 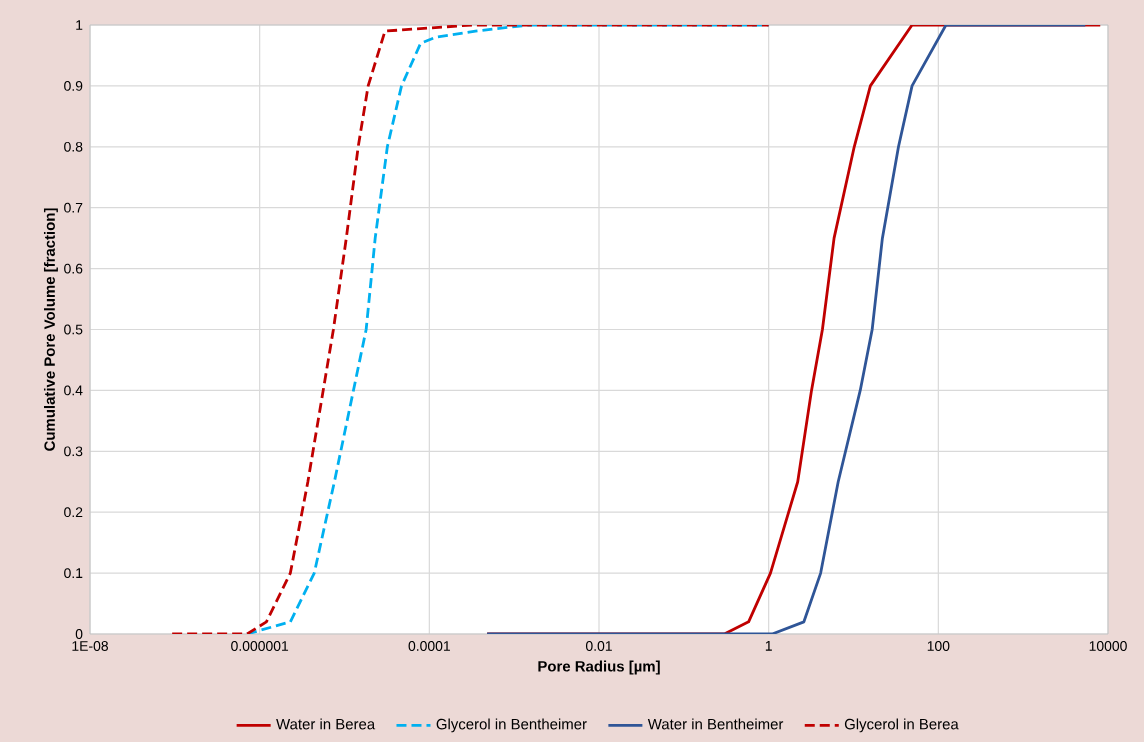 What do you see at coordinates (73, 451) in the screenshot?
I see `y-tick-label: 0.3` at bounding box center [73, 451].